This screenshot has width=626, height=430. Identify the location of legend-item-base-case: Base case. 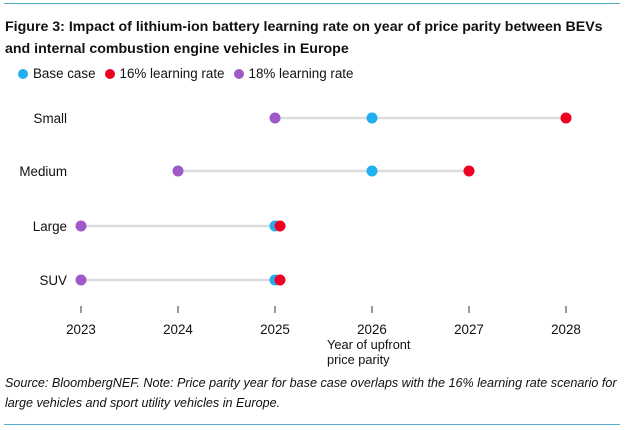
(57, 73).